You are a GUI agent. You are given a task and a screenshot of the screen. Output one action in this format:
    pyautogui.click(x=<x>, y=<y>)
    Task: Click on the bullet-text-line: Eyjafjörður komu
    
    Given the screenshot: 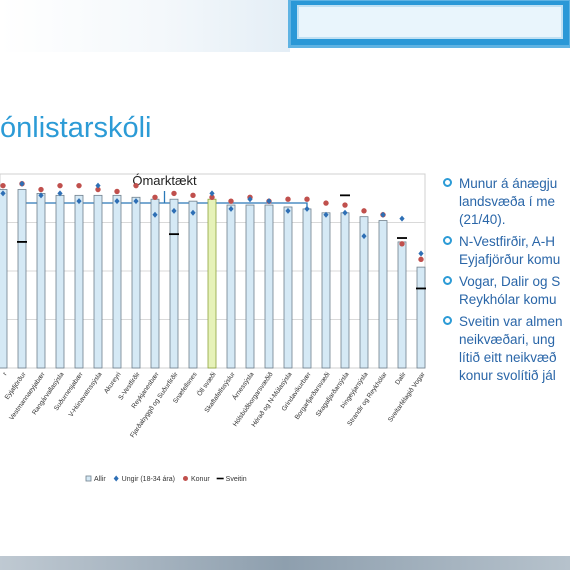 What is the action you would take?
    pyautogui.click(x=510, y=259)
    